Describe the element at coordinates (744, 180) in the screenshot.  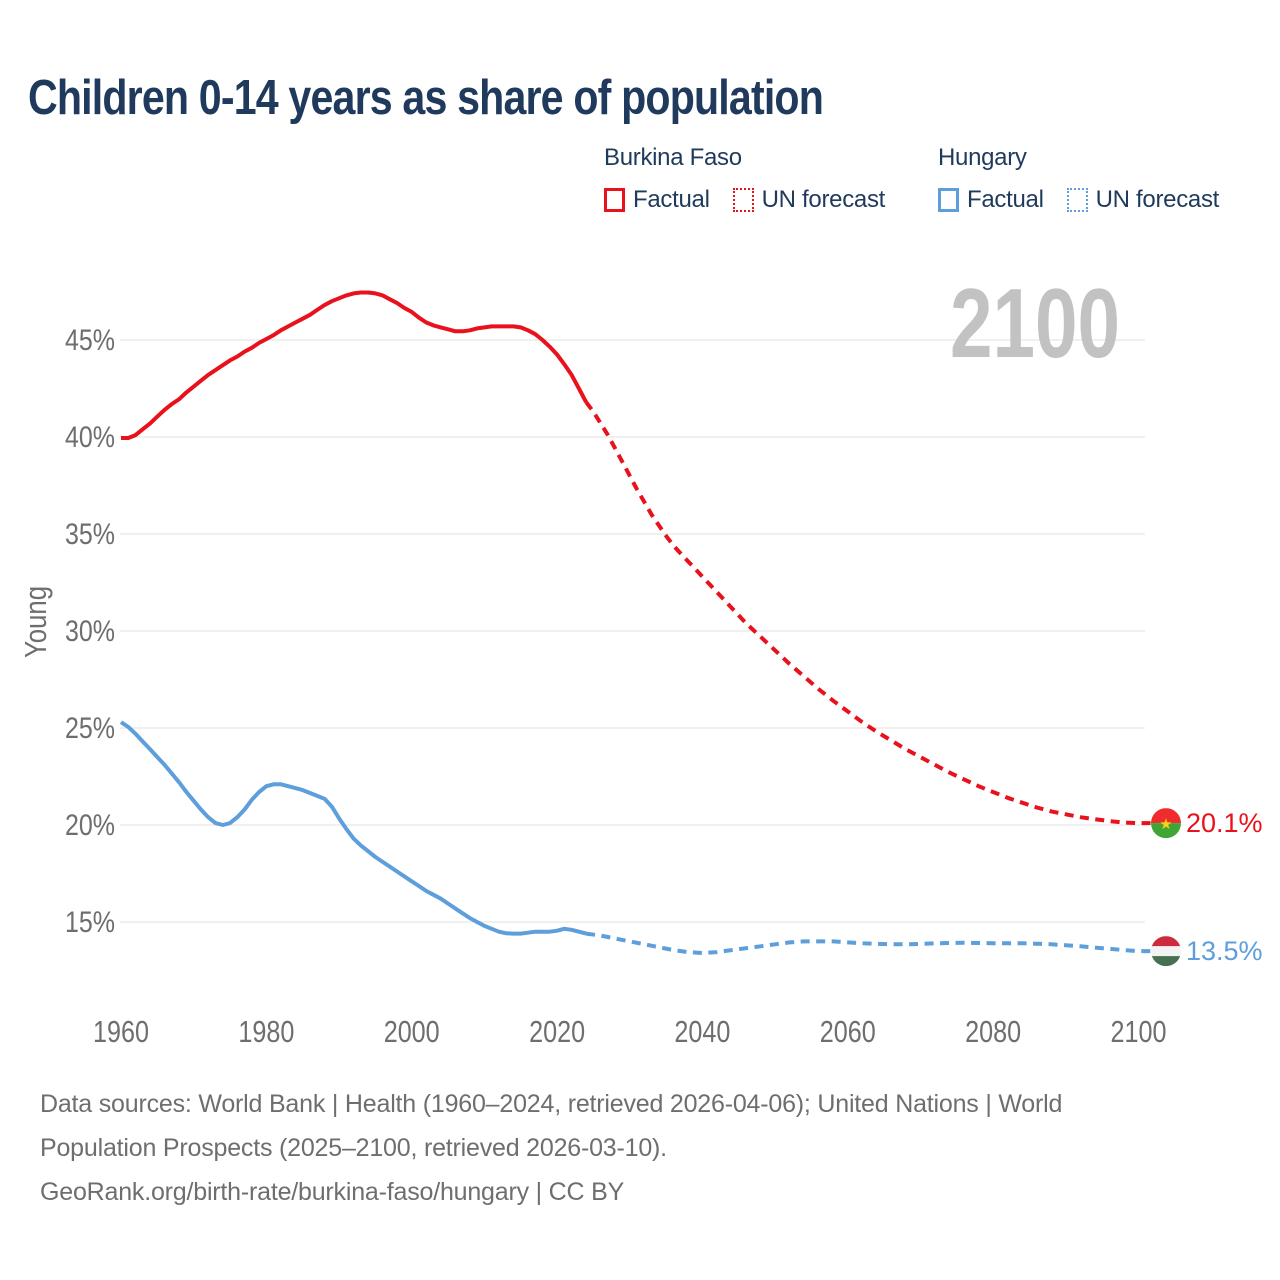
I see `legend-group-burkina-faso: Burkina Faso Factual UN forecast` at that location.